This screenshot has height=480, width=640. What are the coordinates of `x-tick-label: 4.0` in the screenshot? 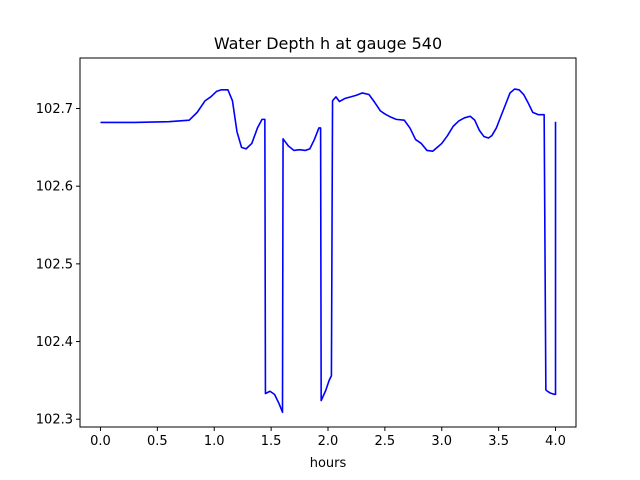 It's located at (555, 441).